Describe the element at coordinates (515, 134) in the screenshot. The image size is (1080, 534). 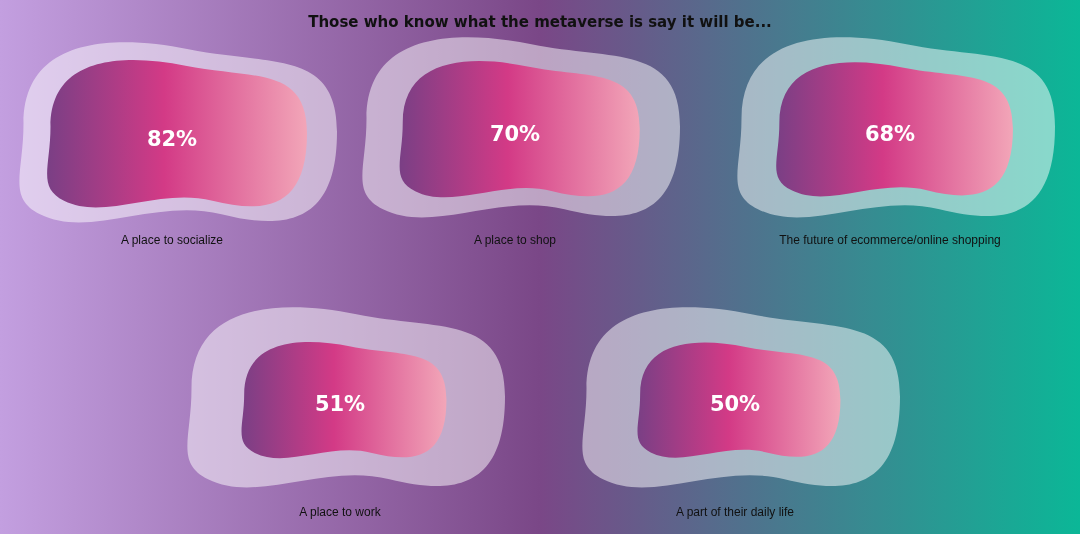
I see `data-label: 70%` at that location.